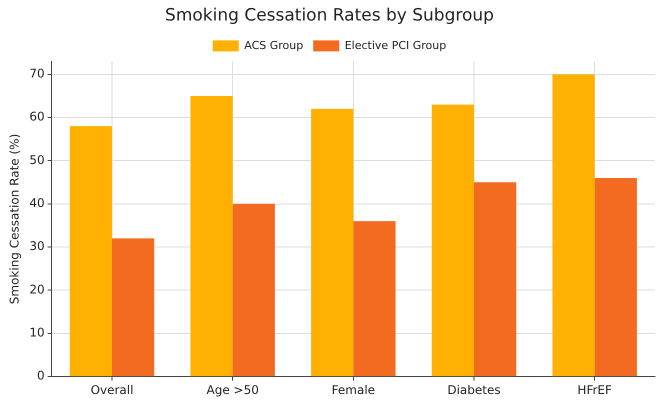  I want to click on x-tick-label: HFrEF, so click(594, 389).